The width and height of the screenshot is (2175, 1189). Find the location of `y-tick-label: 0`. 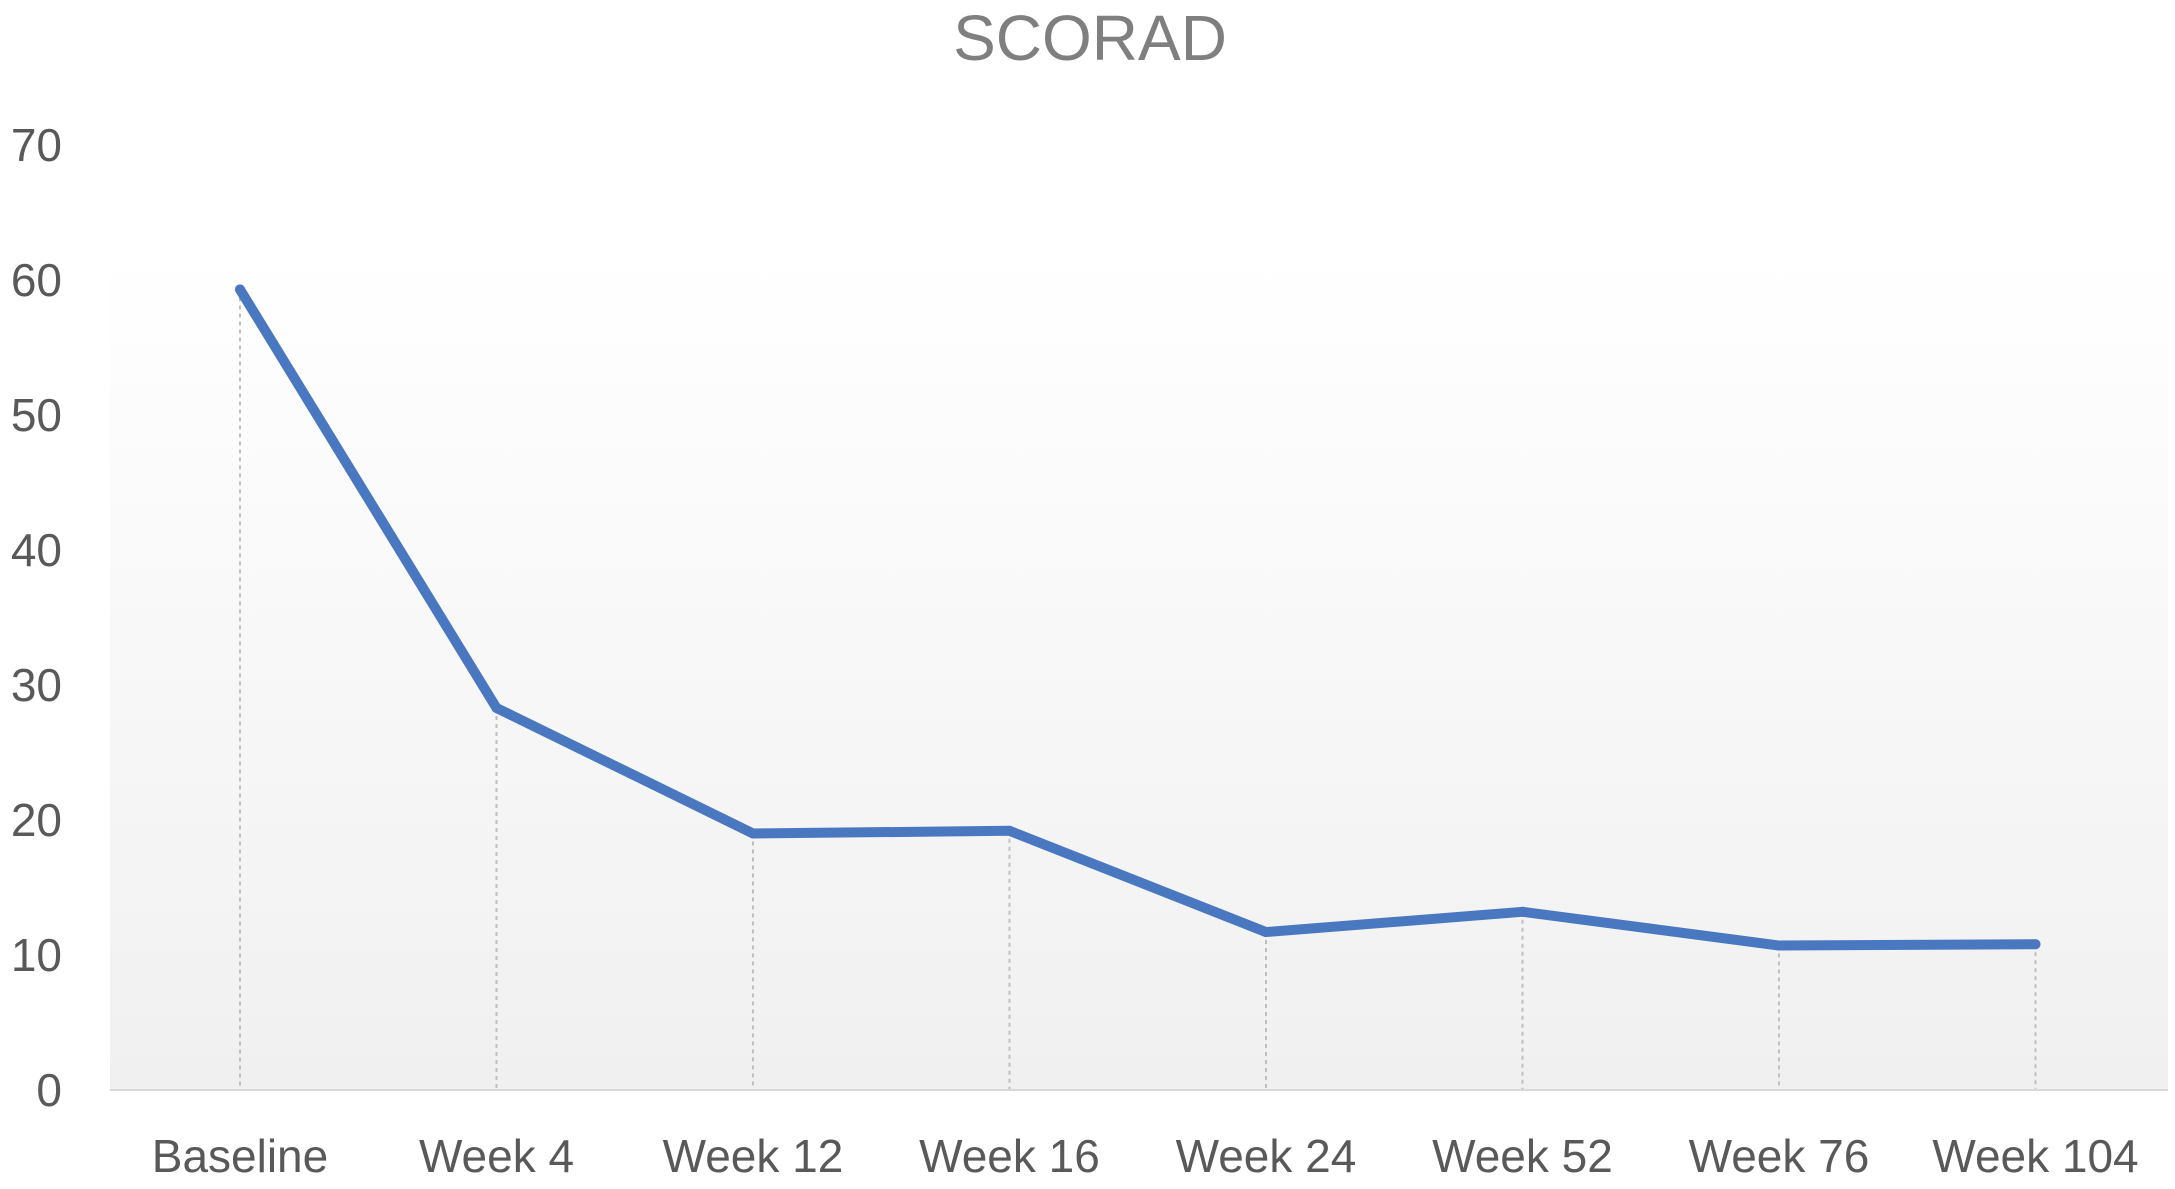

y-tick-label: 0 is located at coordinates (49, 1090).